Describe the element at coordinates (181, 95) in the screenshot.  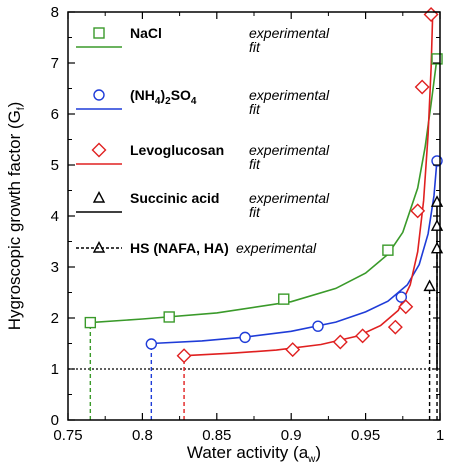
I see `legend-name-part: SO` at that location.